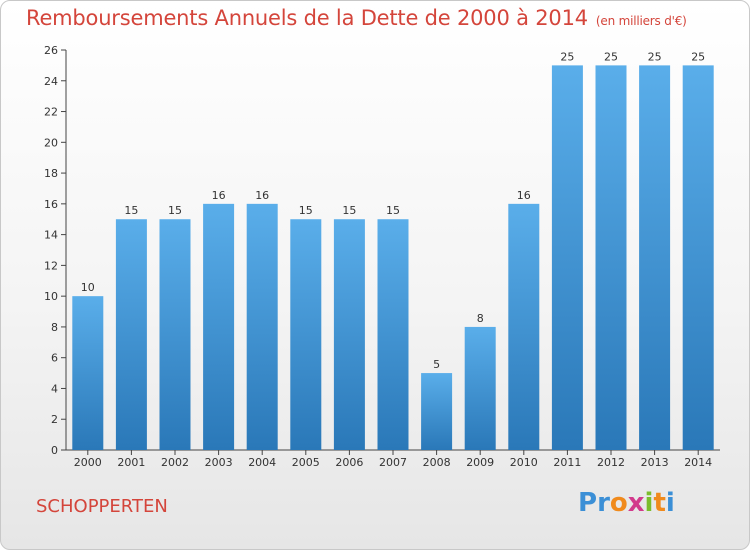 The width and height of the screenshot is (750, 550). I want to click on bar-2013, so click(655, 257).